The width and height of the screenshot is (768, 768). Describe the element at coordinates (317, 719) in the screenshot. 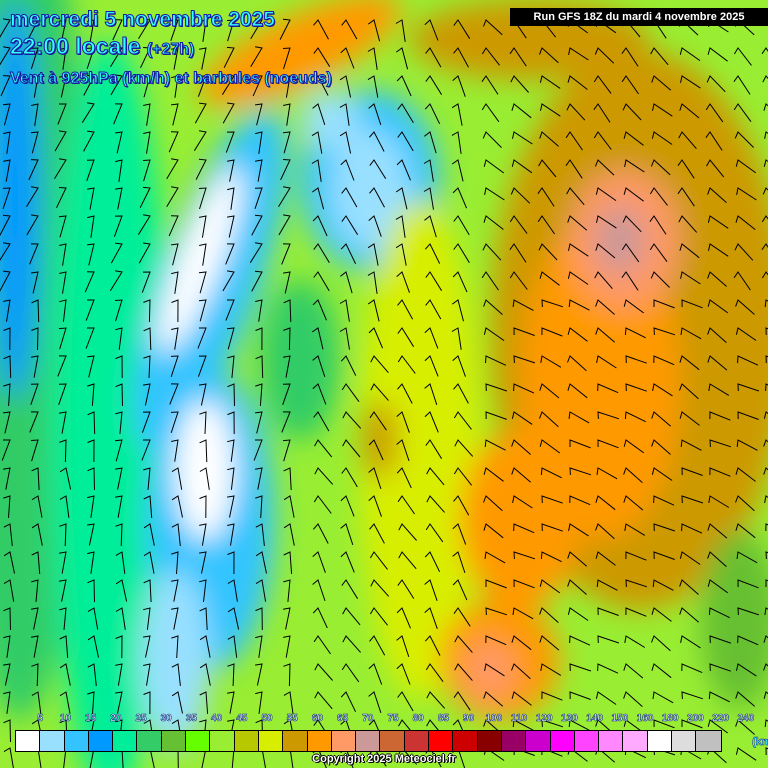

I see `legend-label: 60` at that location.